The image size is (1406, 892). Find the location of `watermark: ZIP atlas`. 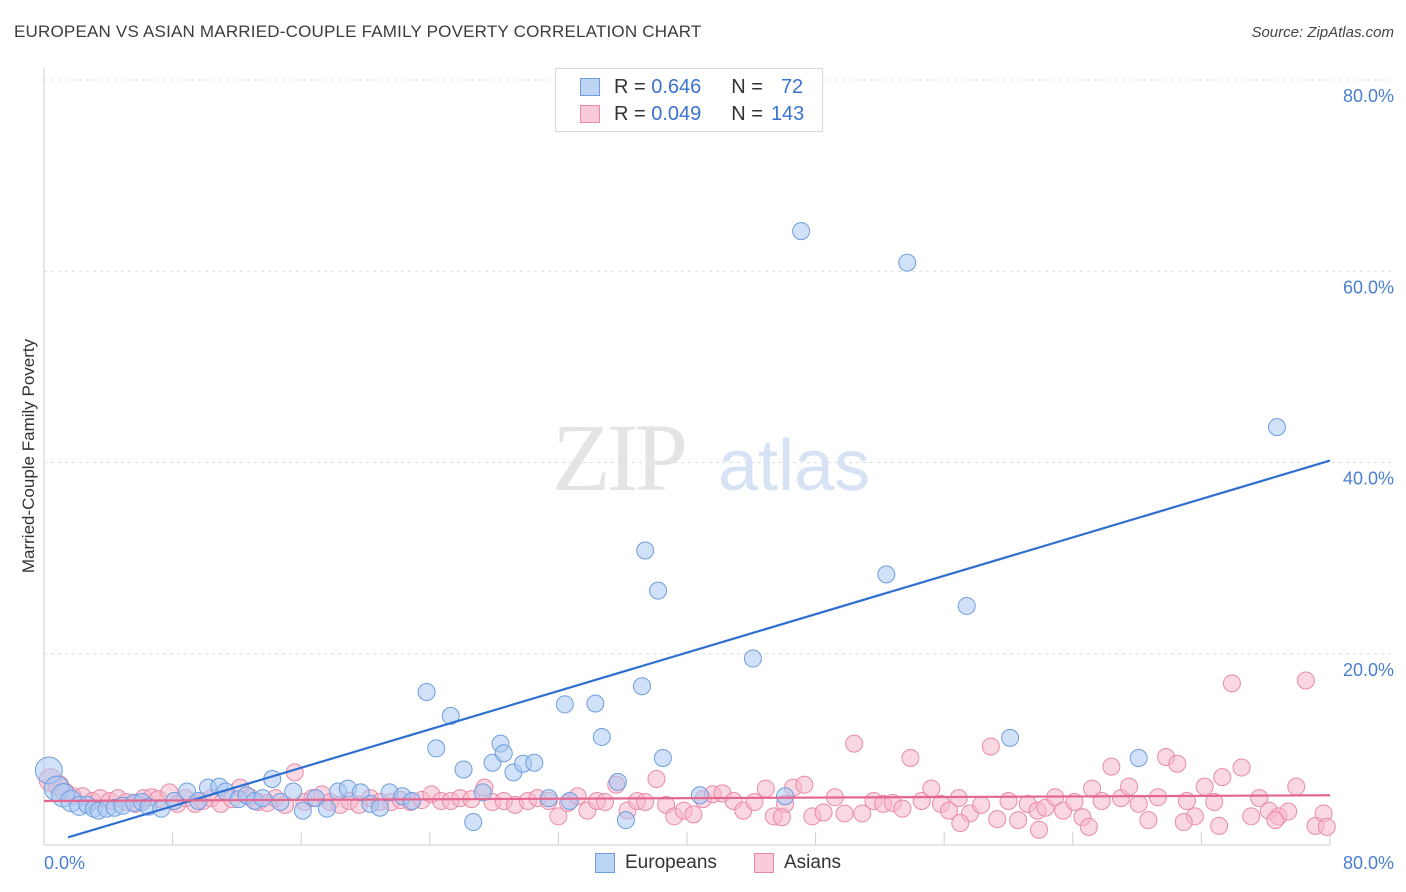

watermark: ZIP atlas is located at coordinates (711, 457).